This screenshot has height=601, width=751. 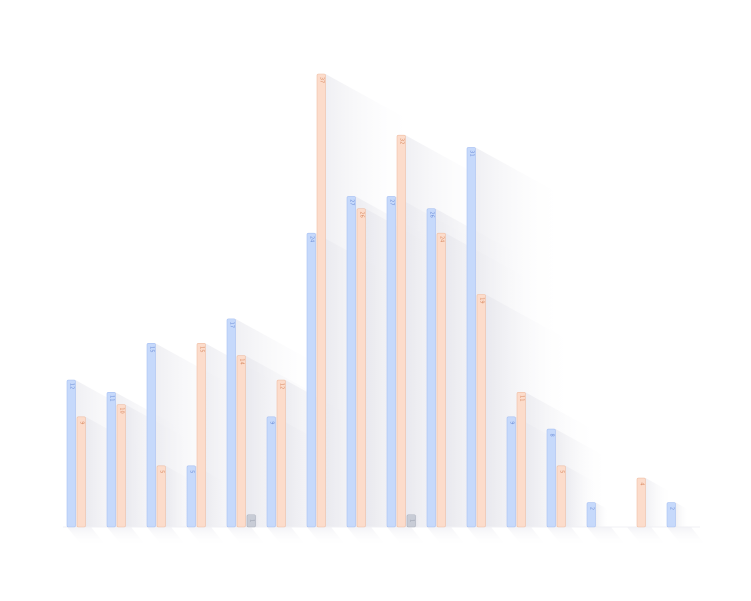 I want to click on bar-value-label: 31, so click(x=471, y=153).